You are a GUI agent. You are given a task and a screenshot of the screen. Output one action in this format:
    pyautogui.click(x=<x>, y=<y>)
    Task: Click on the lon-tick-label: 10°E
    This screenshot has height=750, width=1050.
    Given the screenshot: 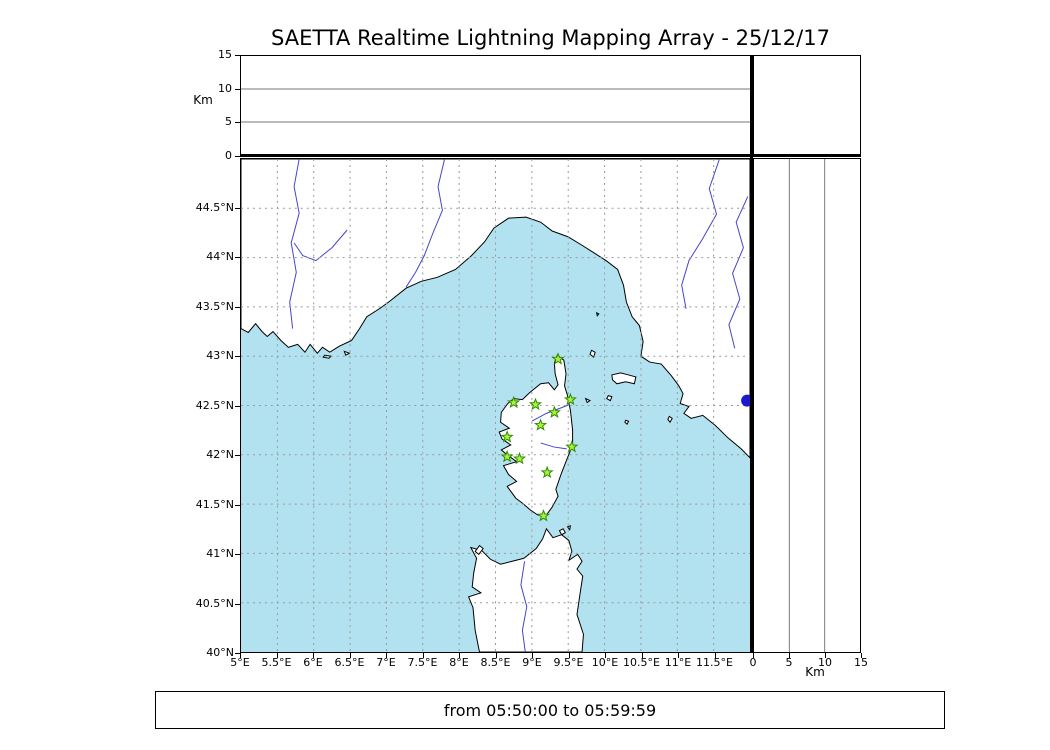 What is the action you would take?
    pyautogui.click(x=605, y=662)
    